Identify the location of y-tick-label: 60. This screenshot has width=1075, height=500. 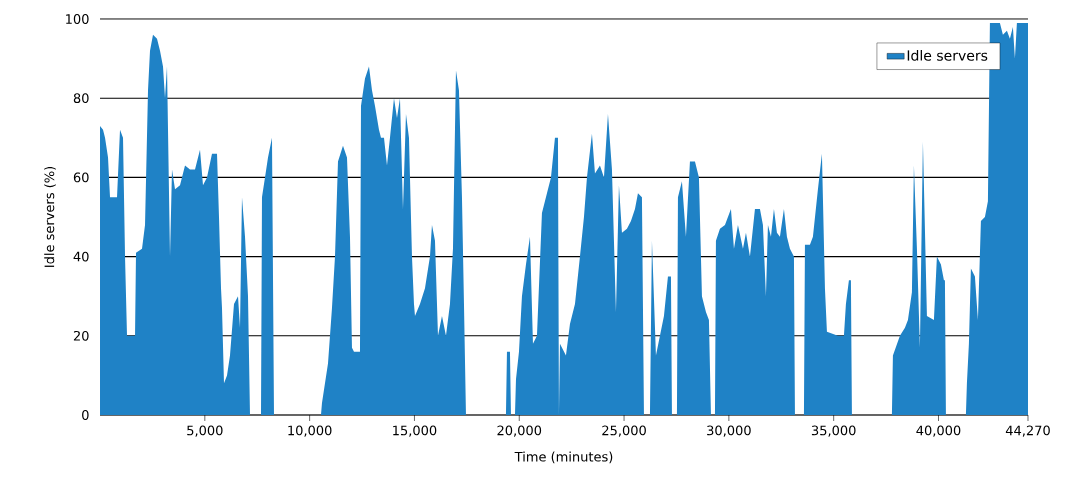
(81, 177).